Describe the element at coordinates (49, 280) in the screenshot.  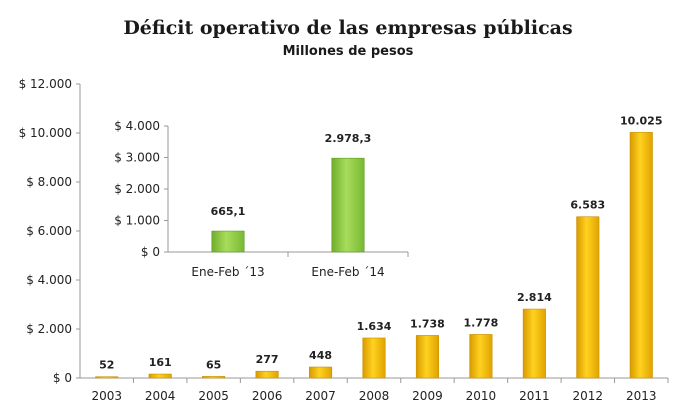
I see `main-y-tick-label: $ 4.000` at that location.